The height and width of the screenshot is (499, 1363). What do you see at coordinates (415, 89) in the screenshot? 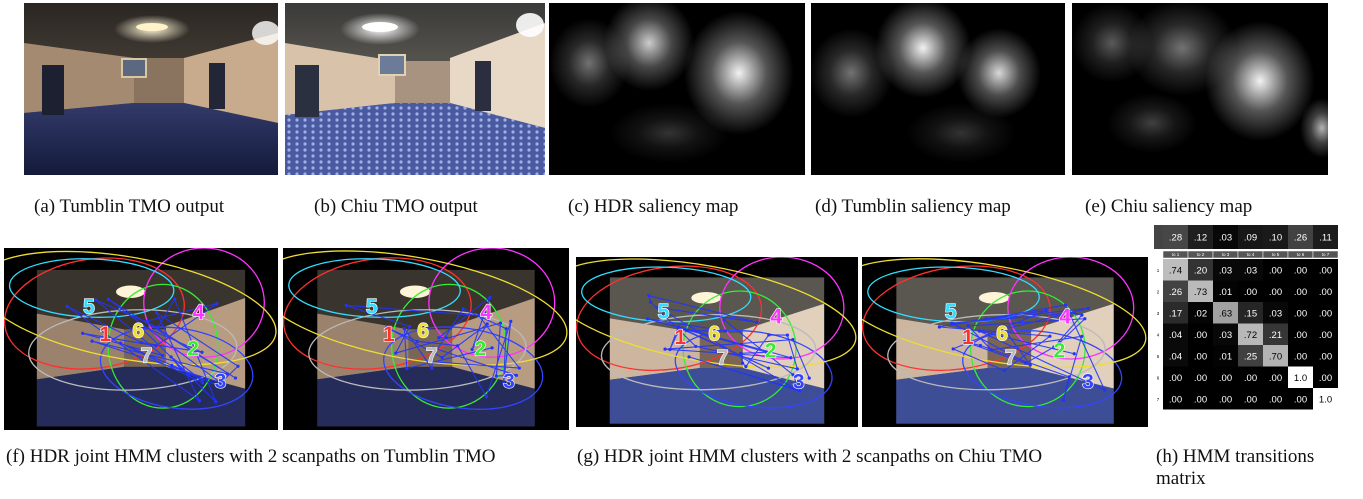
I see `chiu-tmo-image` at bounding box center [415, 89].